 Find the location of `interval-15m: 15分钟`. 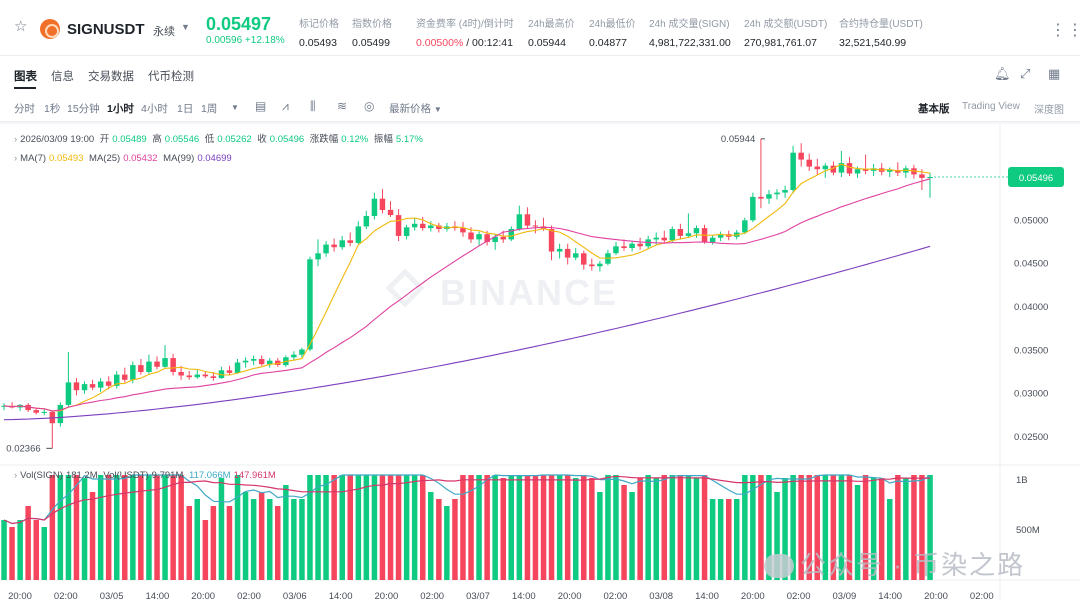

interval-15m: 15分钟 is located at coordinates (83, 109).